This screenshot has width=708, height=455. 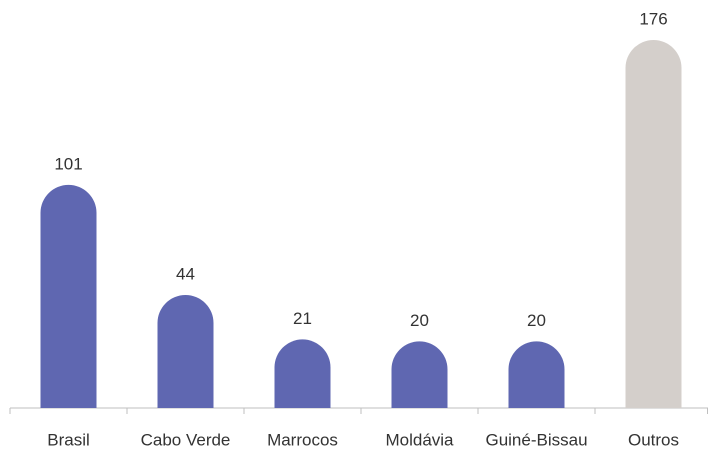 What do you see at coordinates (68, 163) in the screenshot?
I see `data-label: 101` at bounding box center [68, 163].